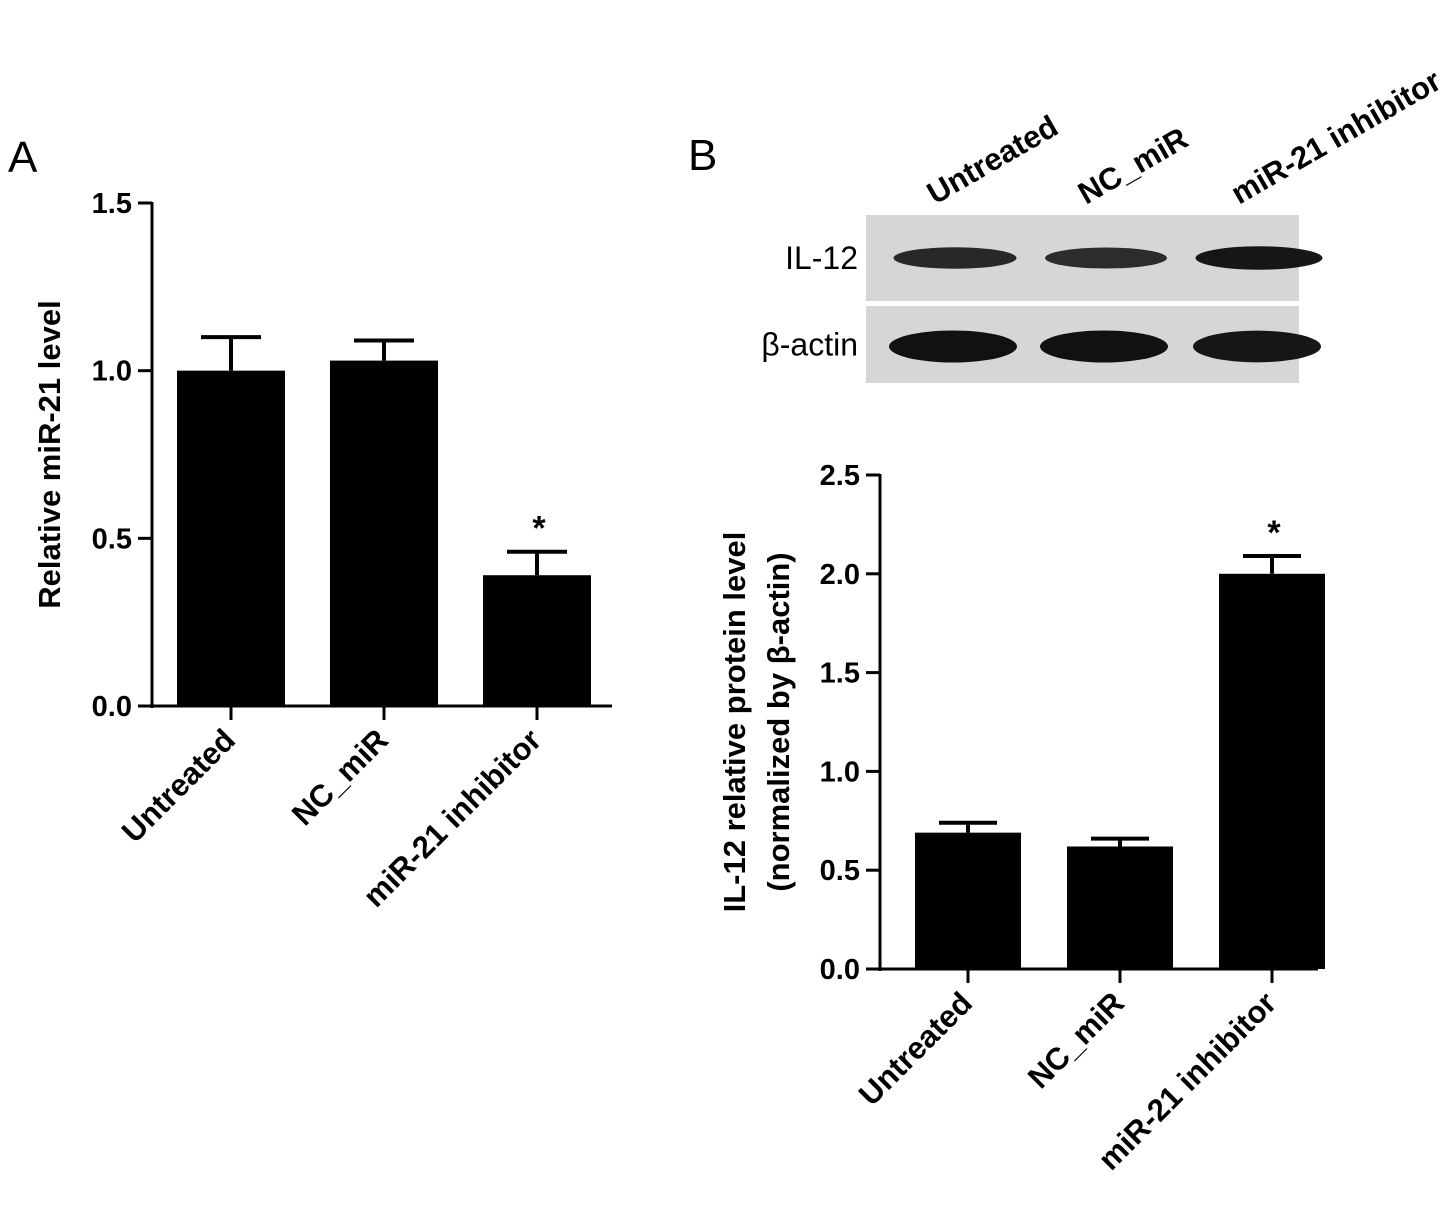  What do you see at coordinates (734, 722) in the screenshot?
I see `y-axis-label: IL-12 relative protein level` at bounding box center [734, 722].